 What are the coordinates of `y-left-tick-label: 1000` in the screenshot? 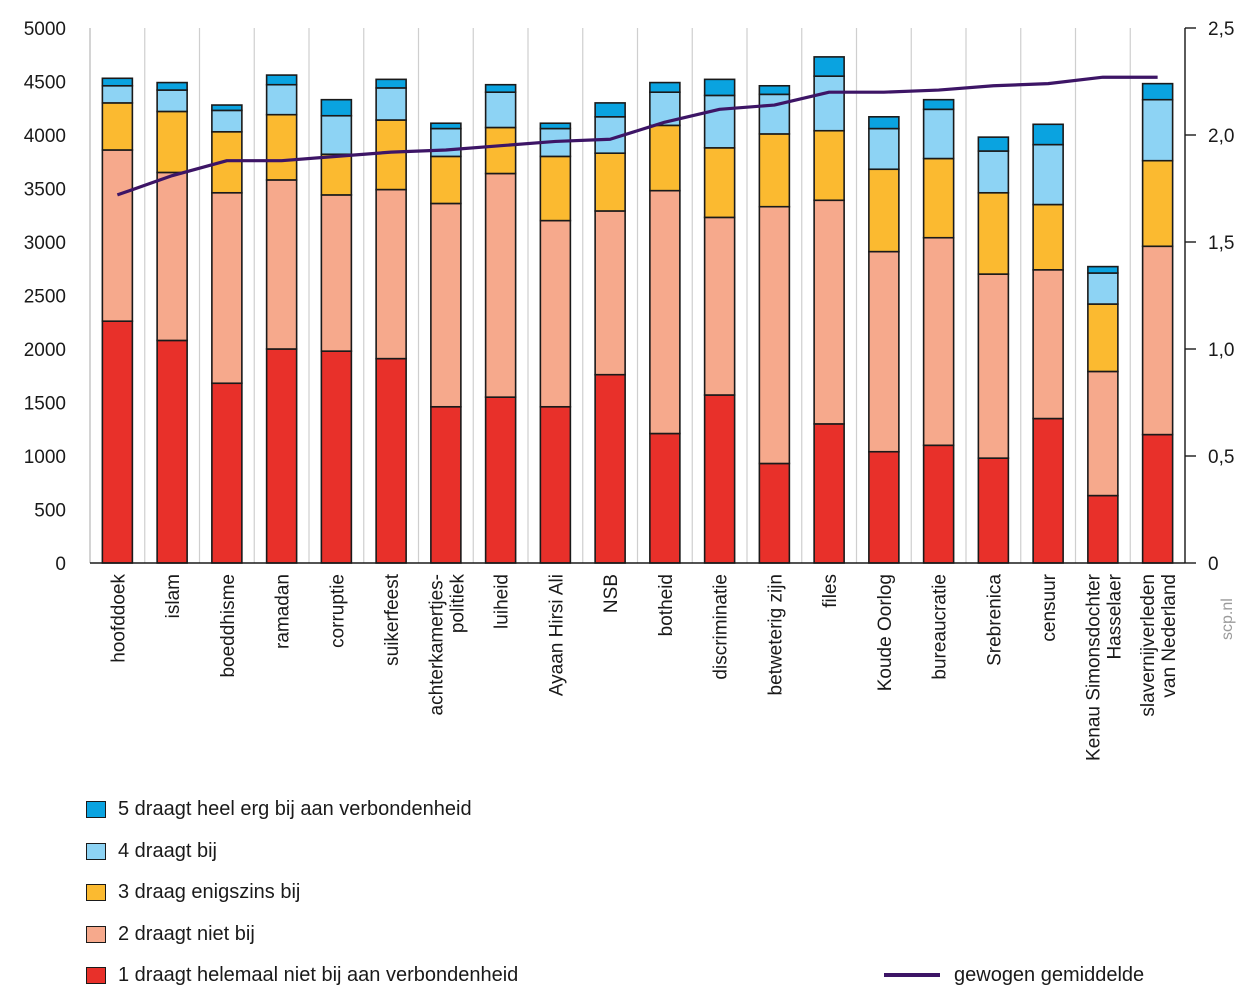 It's located at (45, 457).